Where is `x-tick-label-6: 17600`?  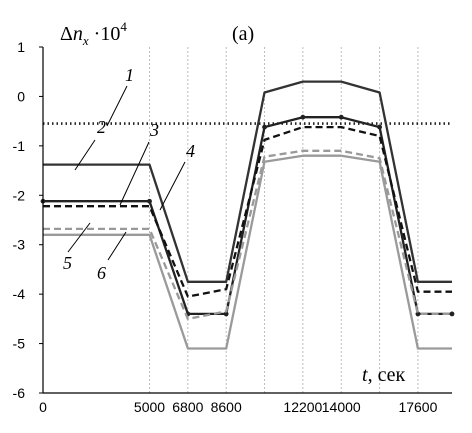
x-tick-label-6: 17600 is located at coordinates (417, 407).